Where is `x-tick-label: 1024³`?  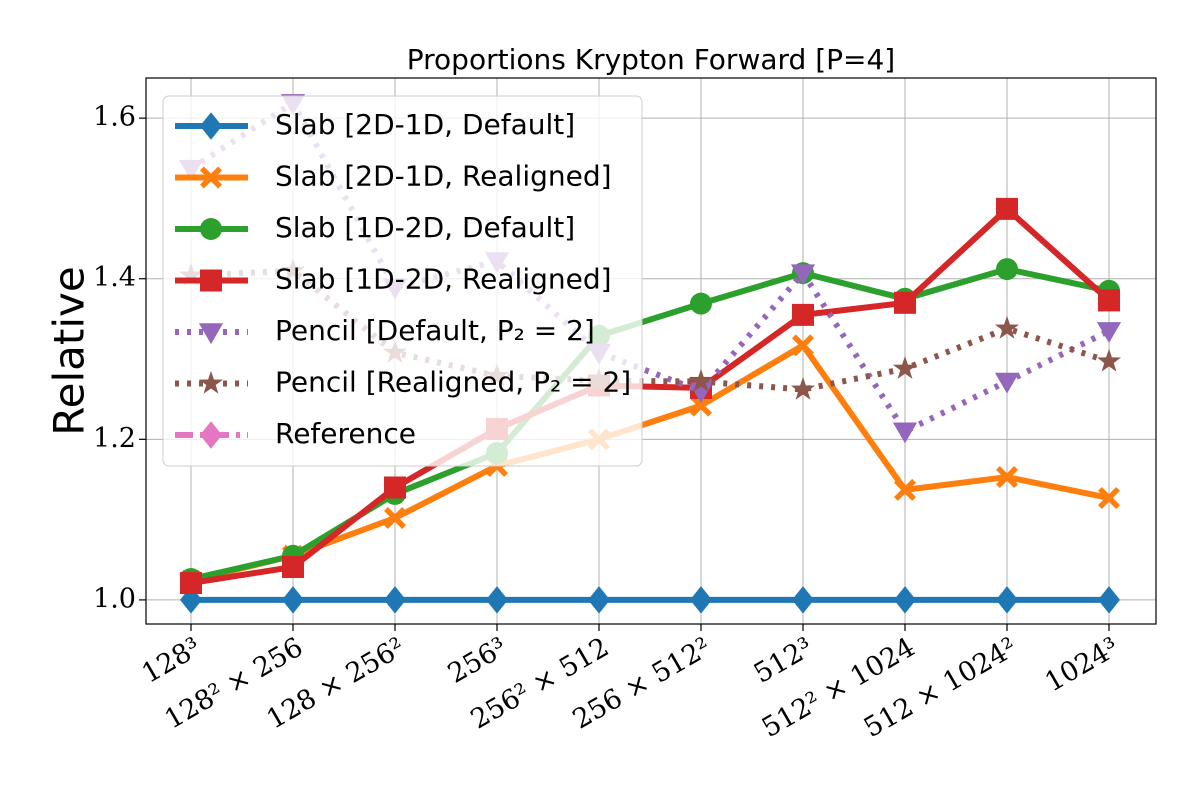
x-tick-label: 1024³ is located at coordinates (1082, 665).